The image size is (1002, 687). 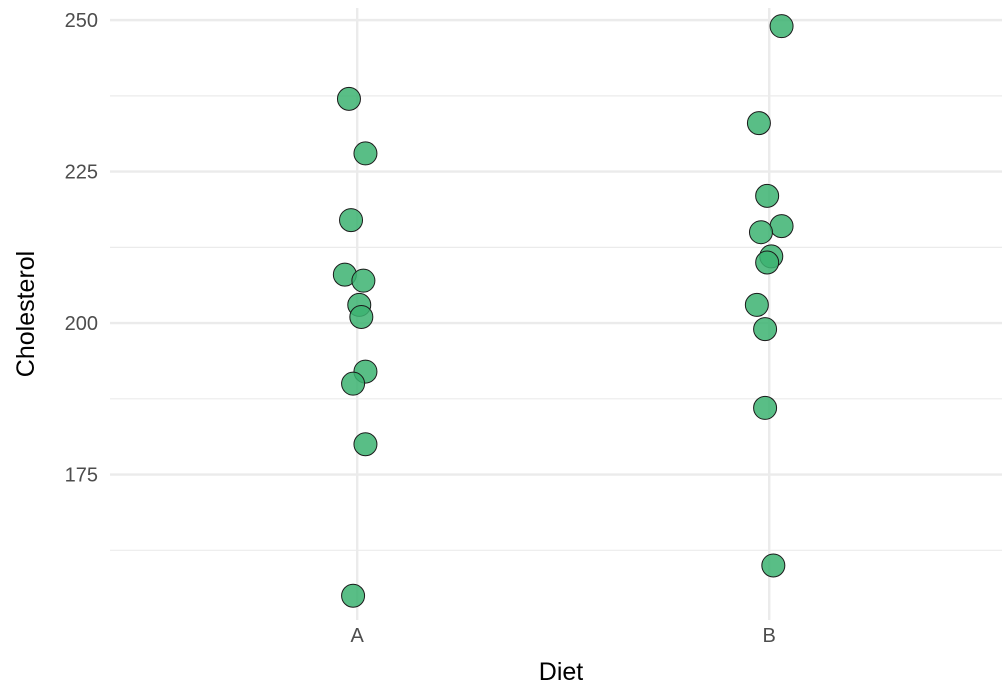 I want to click on y-axis-title: Cholesterol, so click(x=26, y=314).